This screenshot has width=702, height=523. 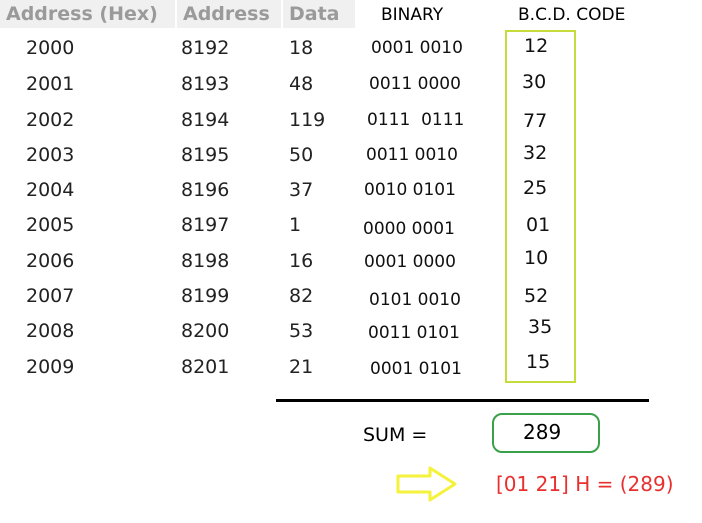 What do you see at coordinates (50, 296) in the screenshot?
I see `address-hex-cell: 2007` at bounding box center [50, 296].